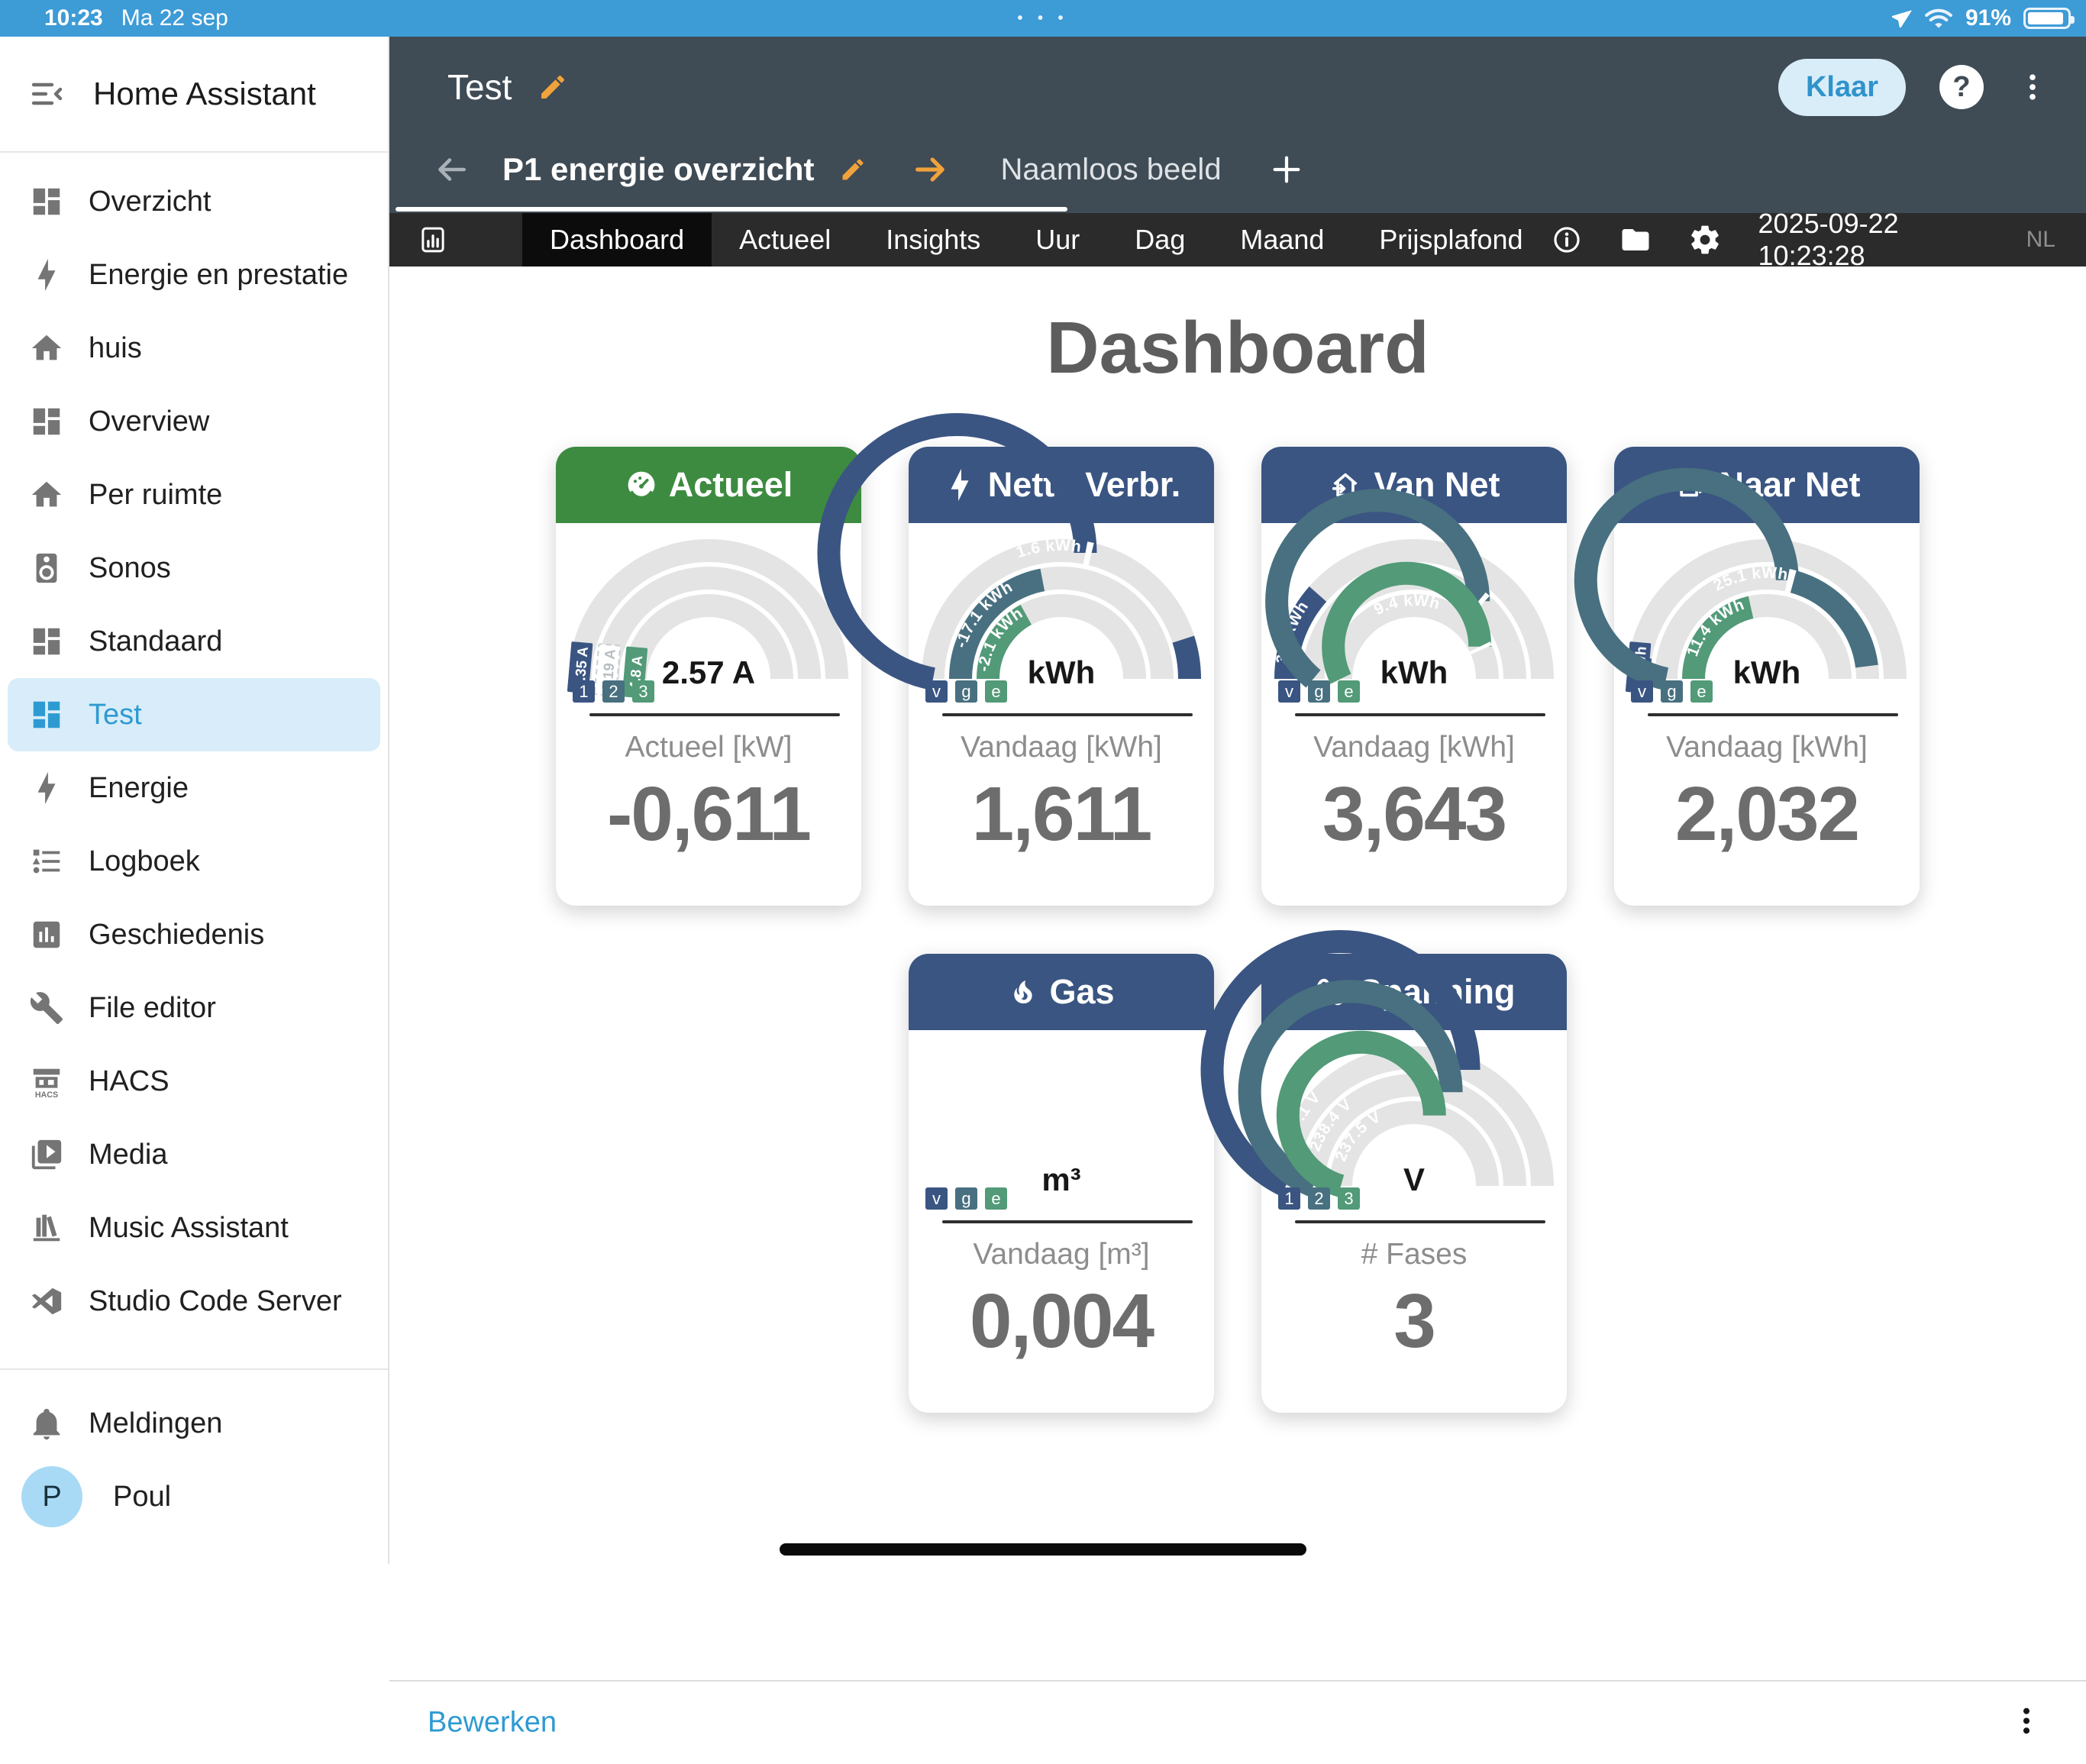  I want to click on bookshelf-icon, so click(46, 1227).